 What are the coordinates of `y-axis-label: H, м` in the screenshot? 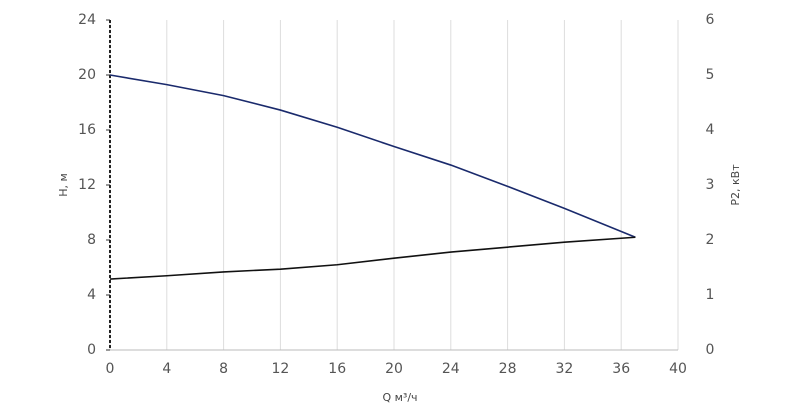 It's located at (63, 185).